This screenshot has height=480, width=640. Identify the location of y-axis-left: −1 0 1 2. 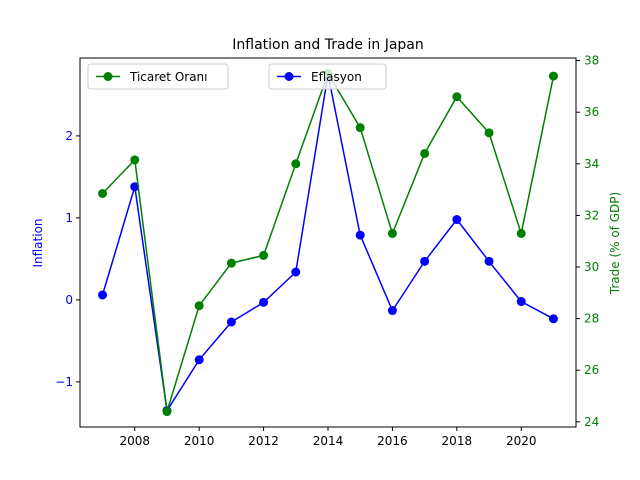
(67, 259).